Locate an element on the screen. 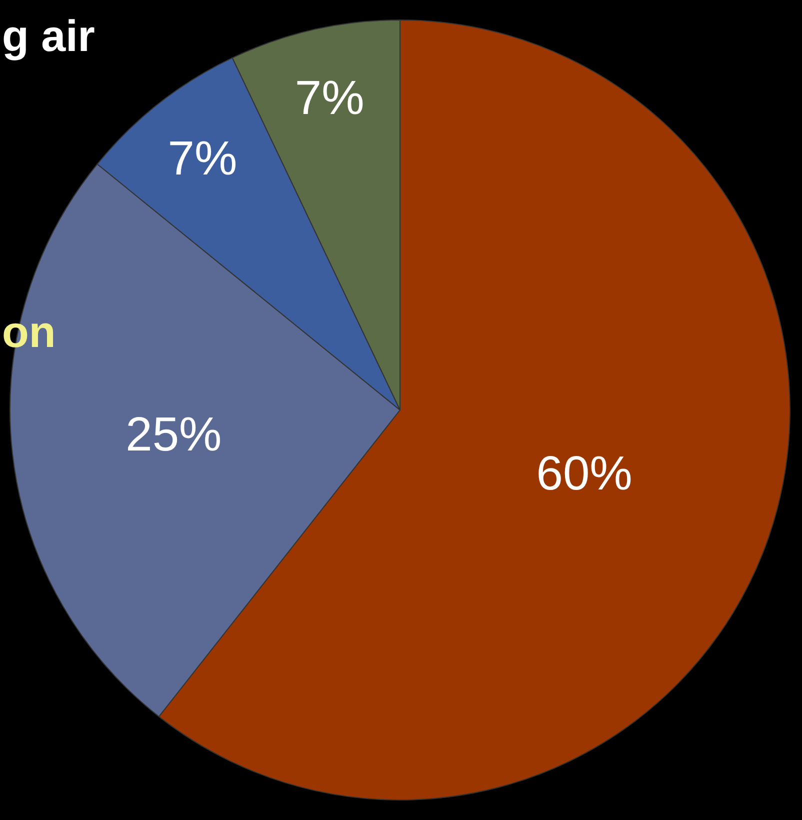  text: g air is located at coordinates (48, 36).